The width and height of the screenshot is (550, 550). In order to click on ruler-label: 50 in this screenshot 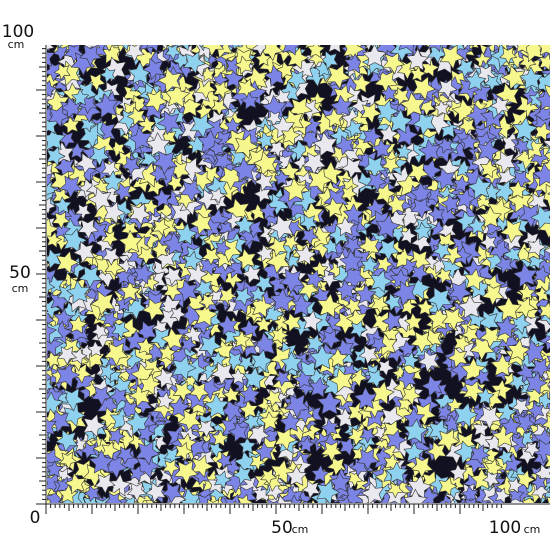, I will do `click(20, 273)`.